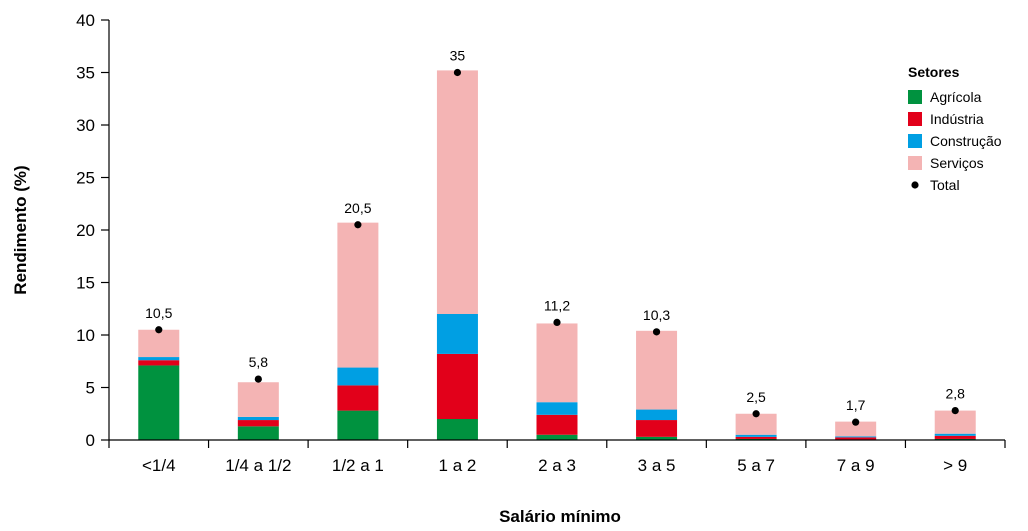 The width and height of the screenshot is (1028, 531). I want to click on total-data-label: 35, so click(458, 56).